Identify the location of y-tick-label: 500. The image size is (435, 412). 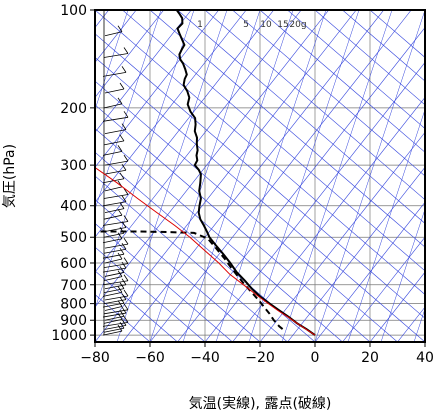
(73, 238).